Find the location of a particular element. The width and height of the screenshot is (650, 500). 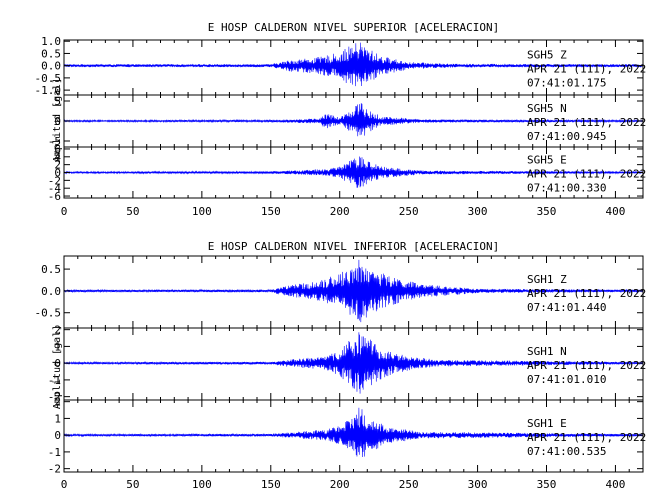

time-label: 07:41:01.010 is located at coordinates (566, 379).